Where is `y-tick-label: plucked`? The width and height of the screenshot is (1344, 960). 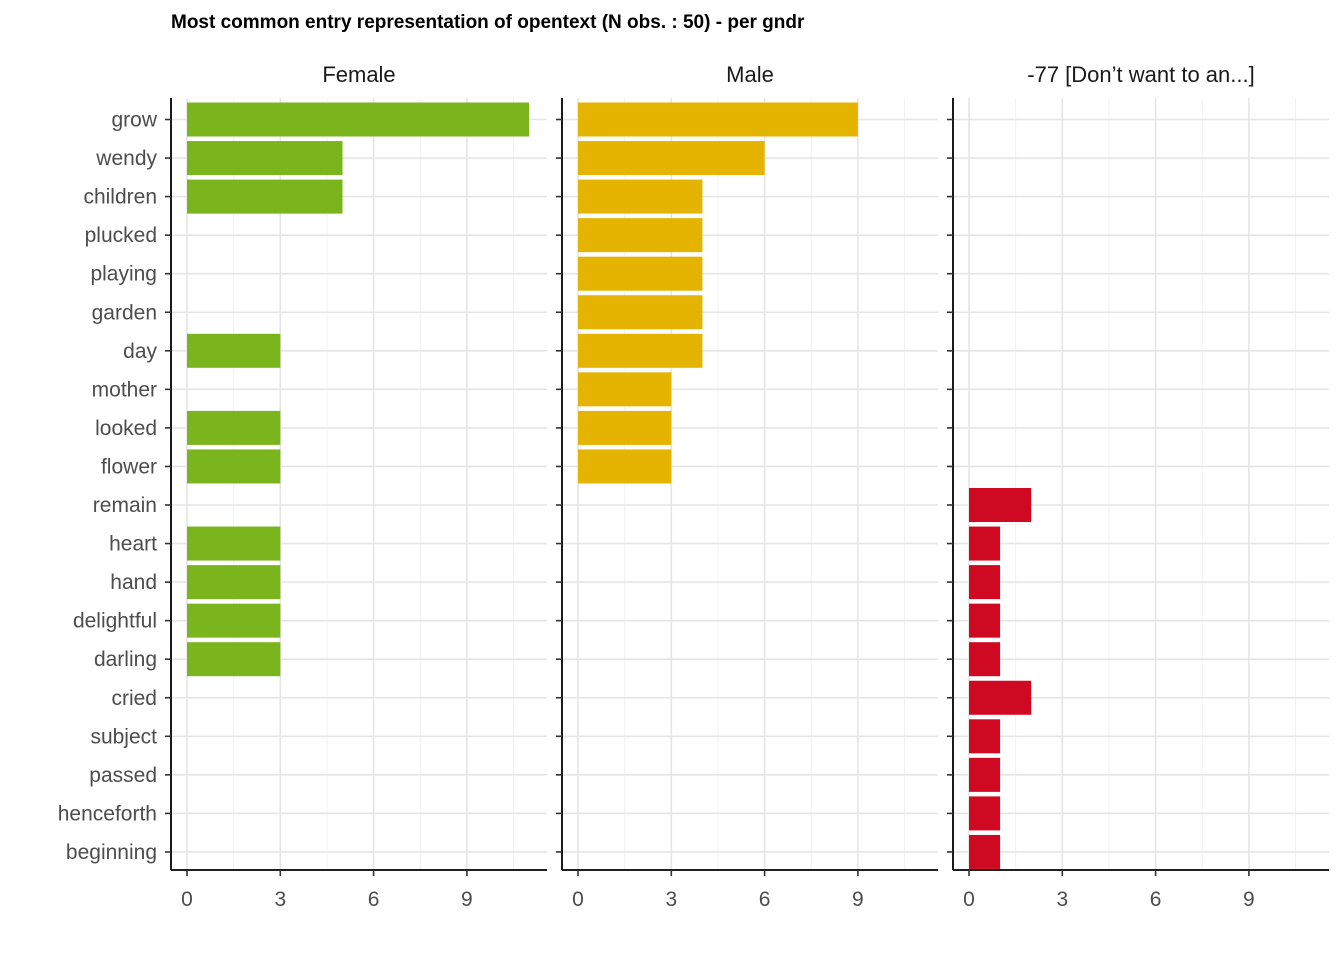
y-tick-label: plucked is located at coordinates (121, 235).